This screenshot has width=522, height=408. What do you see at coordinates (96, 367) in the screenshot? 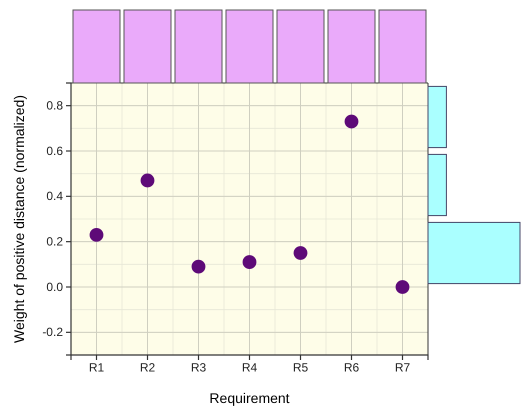
I see `x-tick-label: R1` at bounding box center [96, 367].